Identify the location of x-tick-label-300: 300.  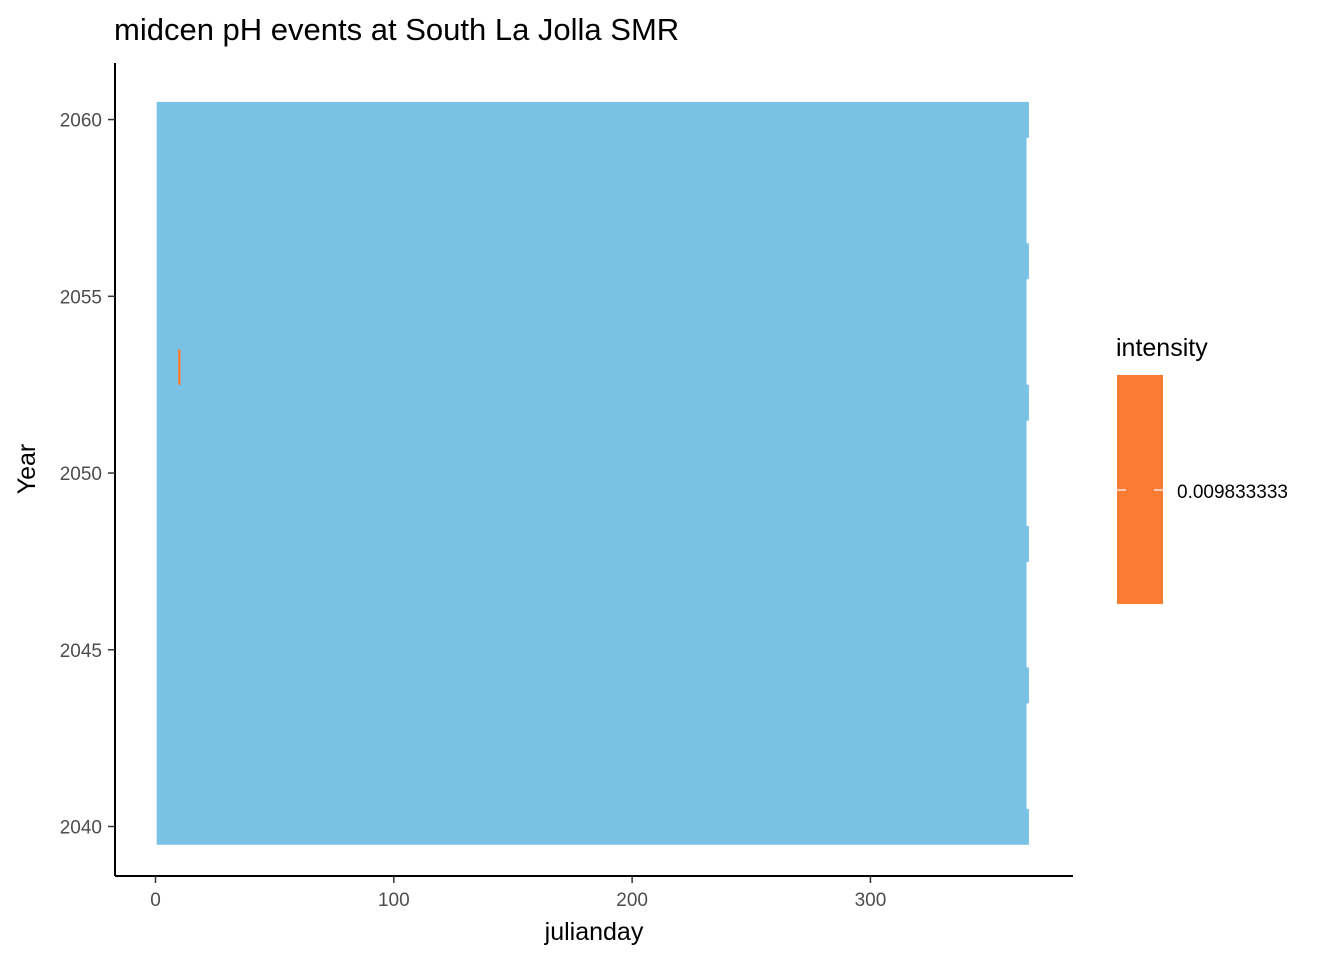
(871, 900).